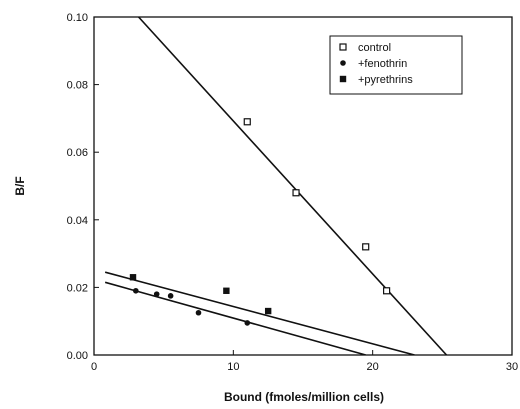  Describe the element at coordinates (343, 47) in the screenshot. I see `legend-marker-control` at that location.